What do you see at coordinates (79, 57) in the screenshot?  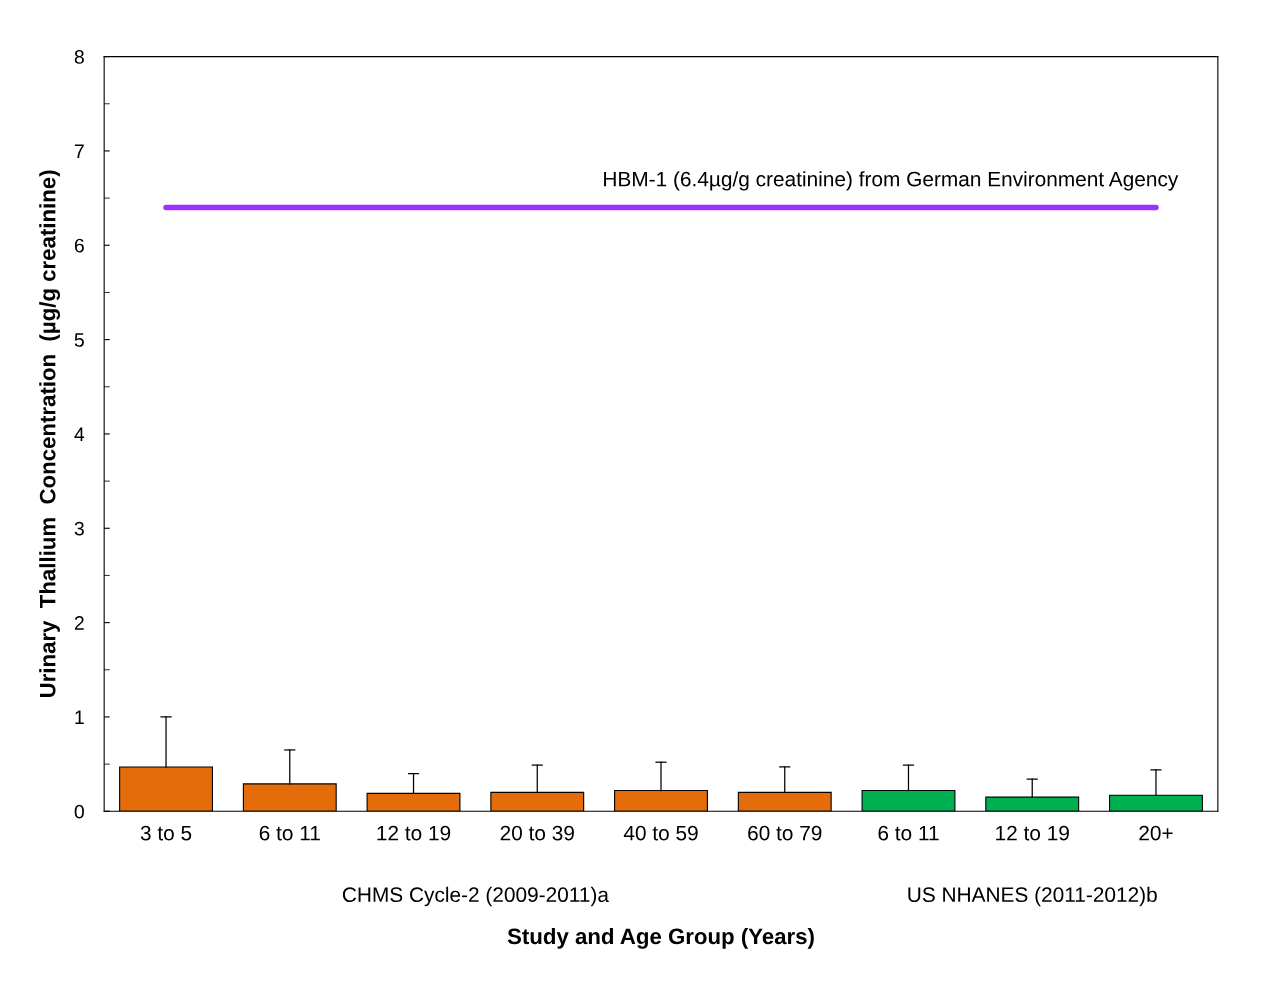 I see `y-tick-label: 8` at bounding box center [79, 57].